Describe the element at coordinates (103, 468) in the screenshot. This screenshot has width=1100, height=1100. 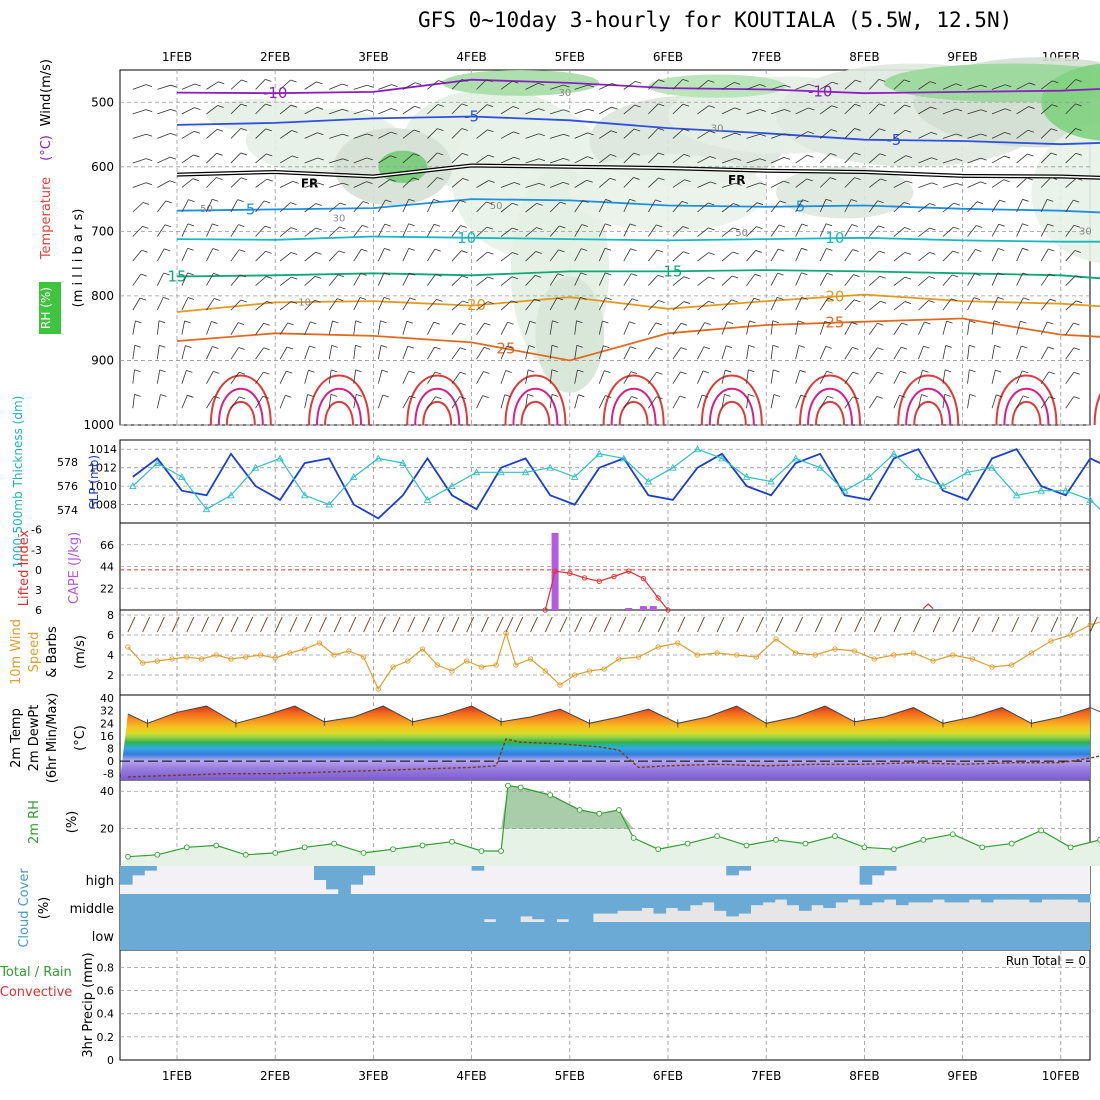
I see `slp-tick-label: 1012` at that location.